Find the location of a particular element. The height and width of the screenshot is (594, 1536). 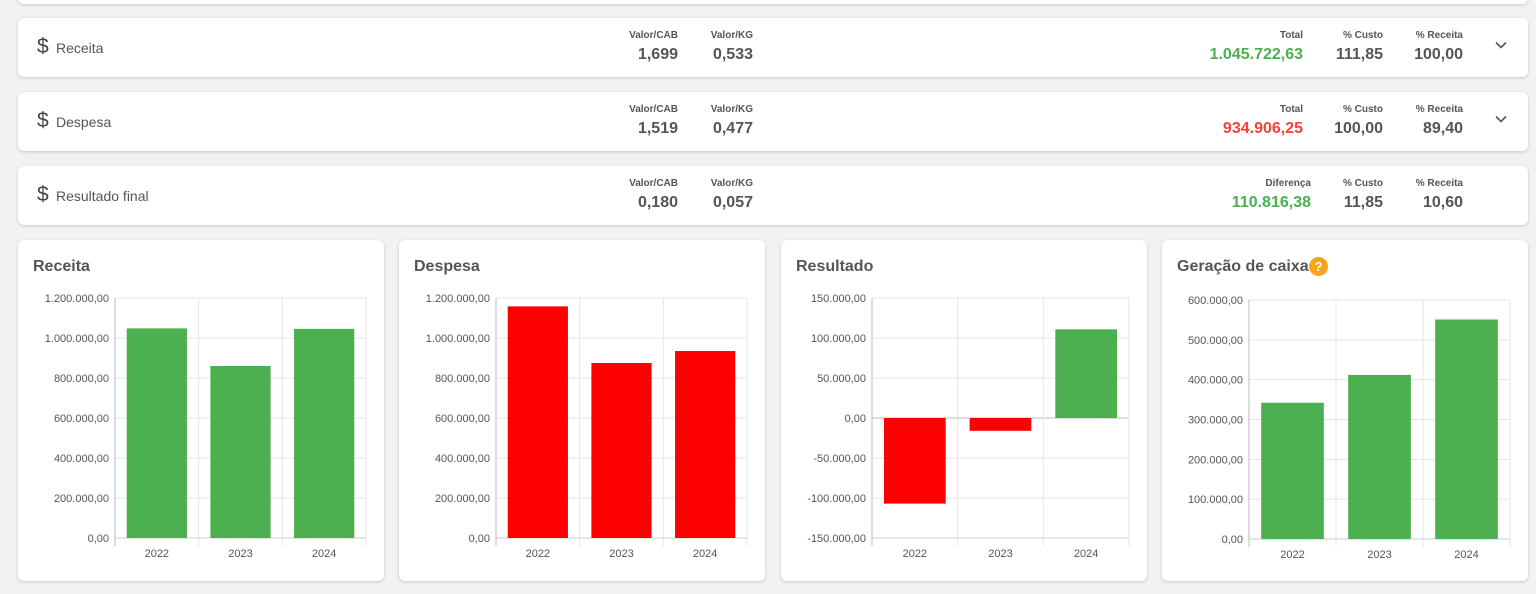

valor-cab: Valor/CAB 1,699 is located at coordinates (653, 46).